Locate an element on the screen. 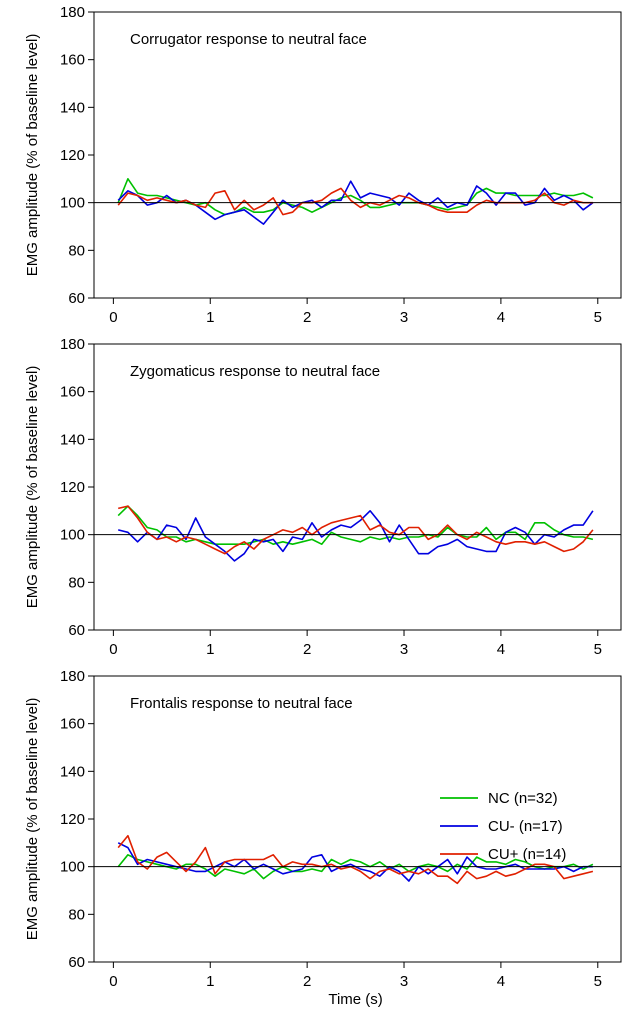 Image resolution: width=622 pixels, height=1015 pixels. p2-y-tick-label-4: 140 is located at coordinates (72, 771).